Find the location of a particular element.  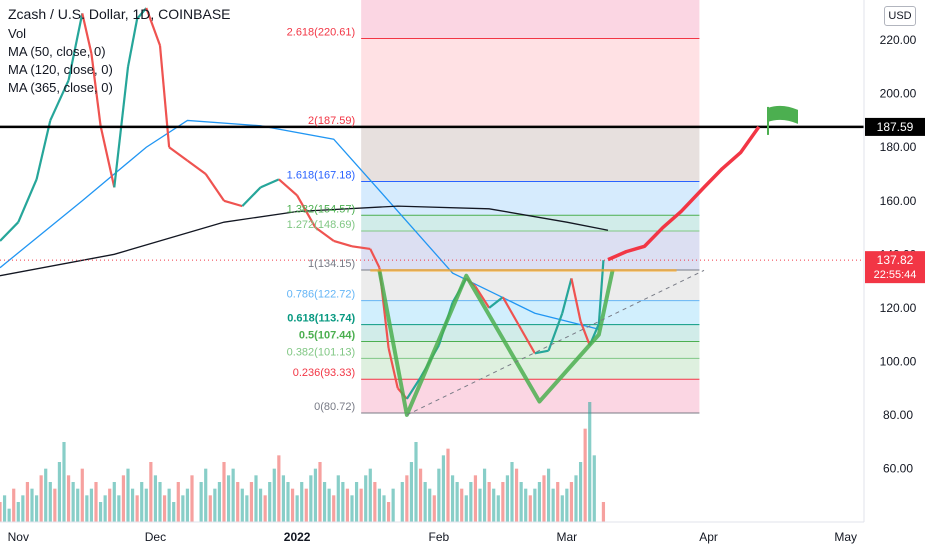

currency-button: USD is located at coordinates (900, 16).